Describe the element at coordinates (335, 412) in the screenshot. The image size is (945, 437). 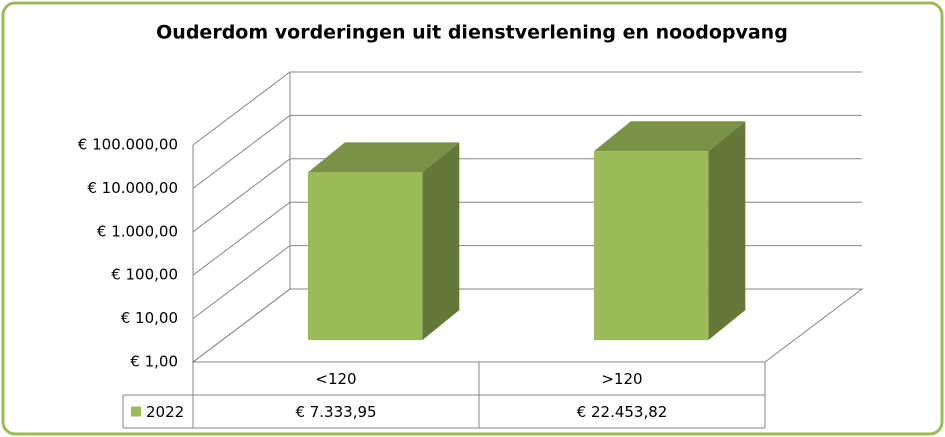
I see `value-label: € 7.333,95` at that location.